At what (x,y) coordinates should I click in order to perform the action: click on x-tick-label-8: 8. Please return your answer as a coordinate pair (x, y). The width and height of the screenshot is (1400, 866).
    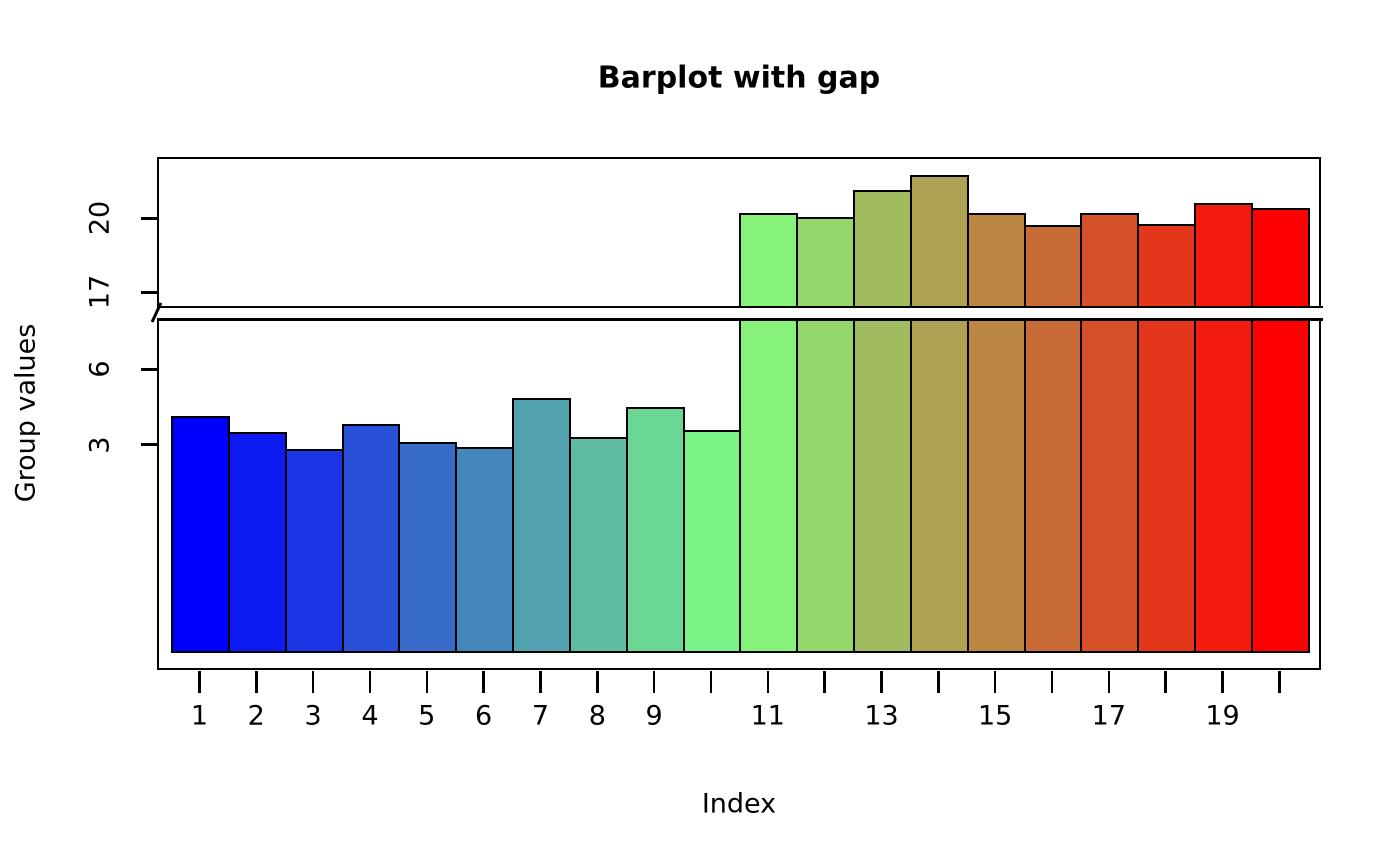
    Looking at the image, I should click on (597, 716).